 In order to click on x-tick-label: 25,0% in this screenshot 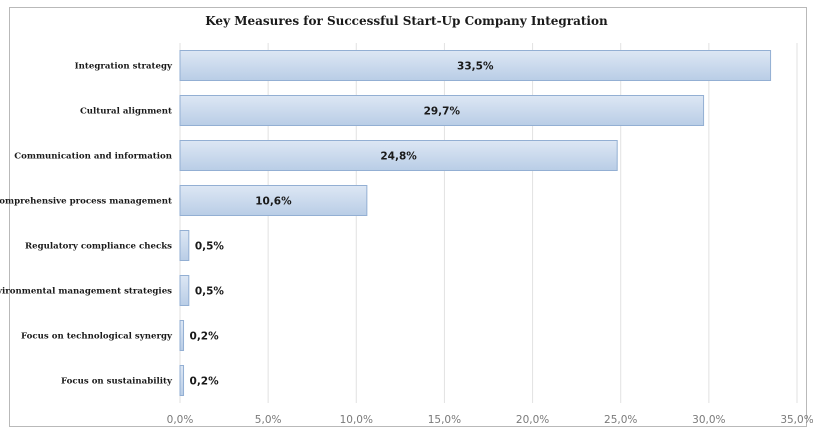, I will do `click(620, 420)`.